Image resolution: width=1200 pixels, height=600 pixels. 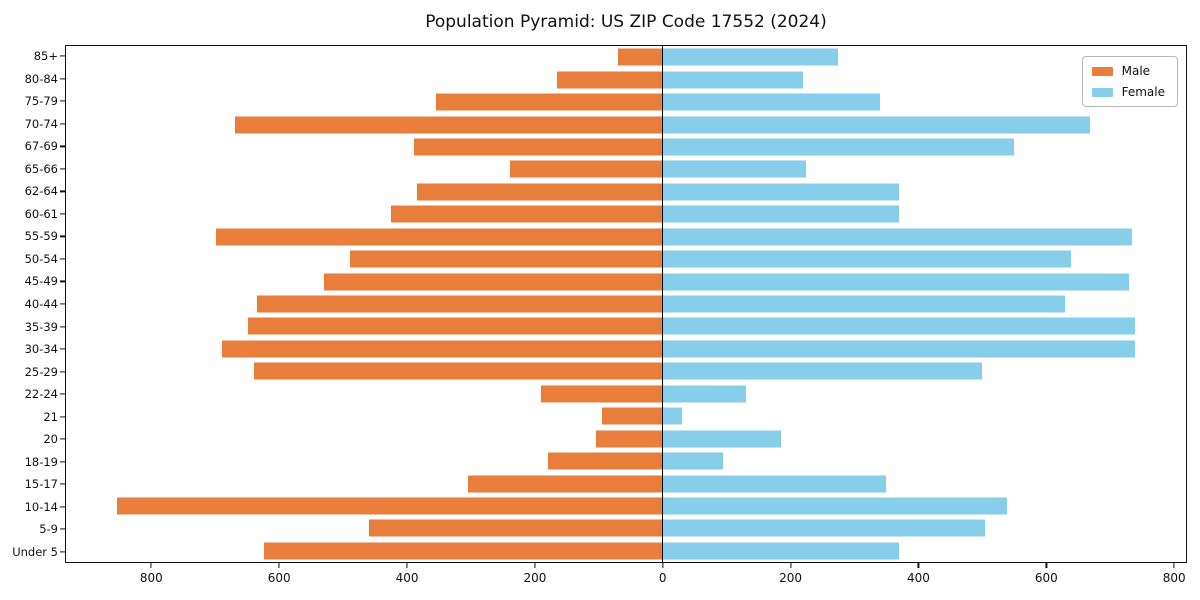 What do you see at coordinates (41, 349) in the screenshot?
I see `y-tick-label: 30-34` at bounding box center [41, 349].